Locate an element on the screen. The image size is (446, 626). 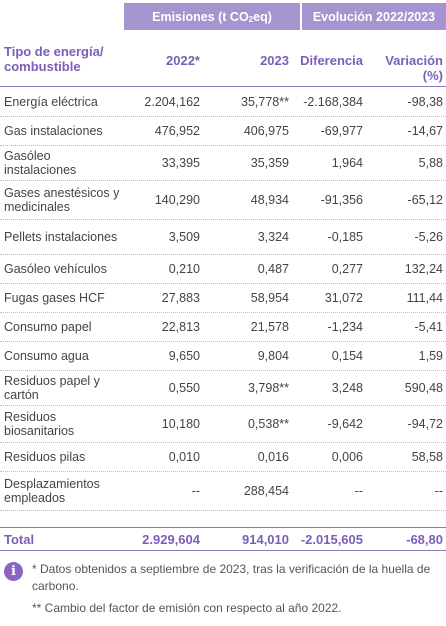
row-diferencia: -9,642 is located at coordinates (345, 424).